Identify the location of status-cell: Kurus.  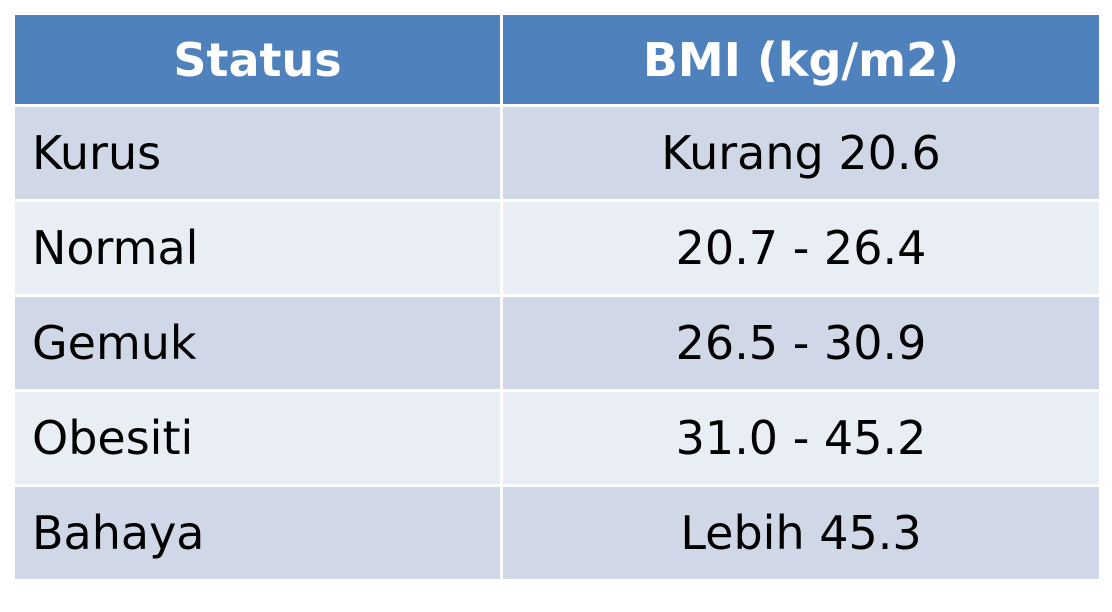
(257, 153).